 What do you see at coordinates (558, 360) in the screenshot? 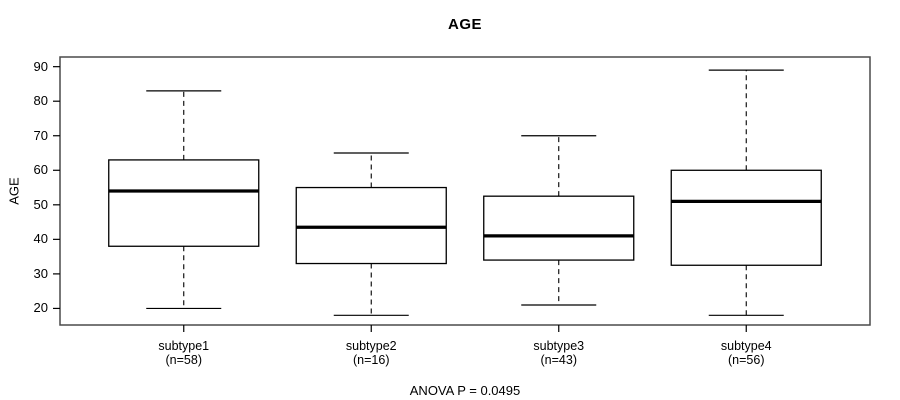
I see `category-count: (n=43)` at bounding box center [558, 360].